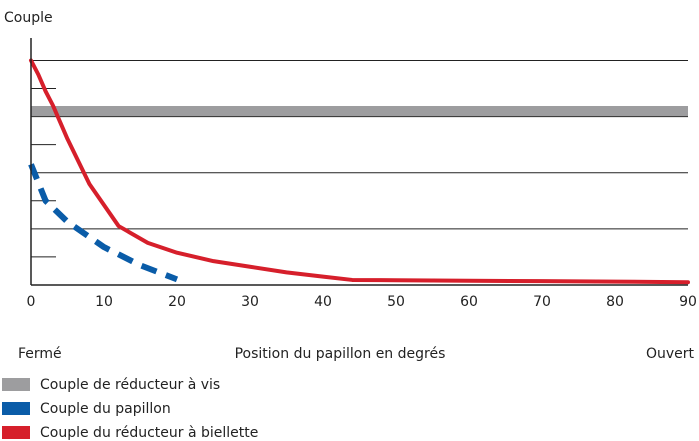 The width and height of the screenshot is (699, 441). Describe the element at coordinates (104, 302) in the screenshot. I see `x-tick-label: 10` at that location.